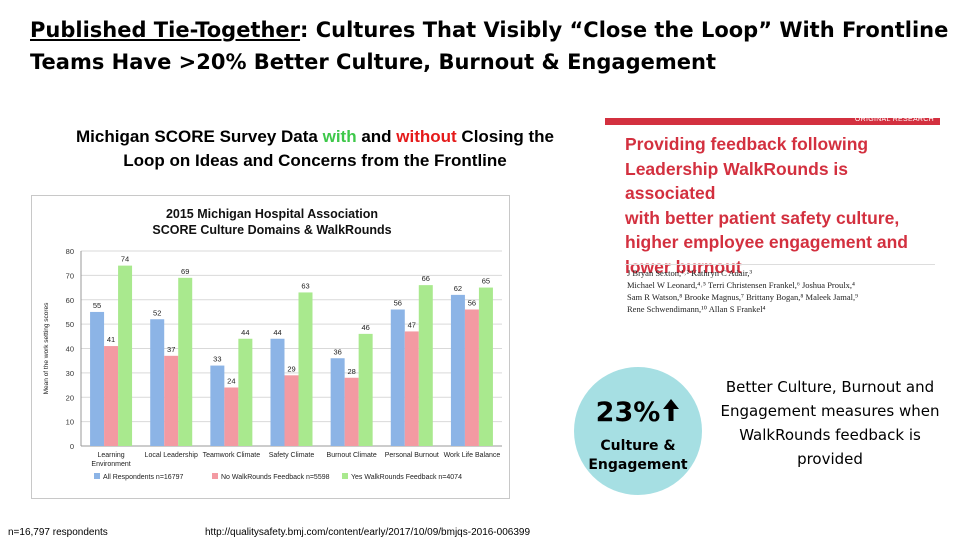 This screenshot has height=545, width=974. Describe the element at coordinates (97, 305) in the screenshot. I see `data-label: 55` at that location.